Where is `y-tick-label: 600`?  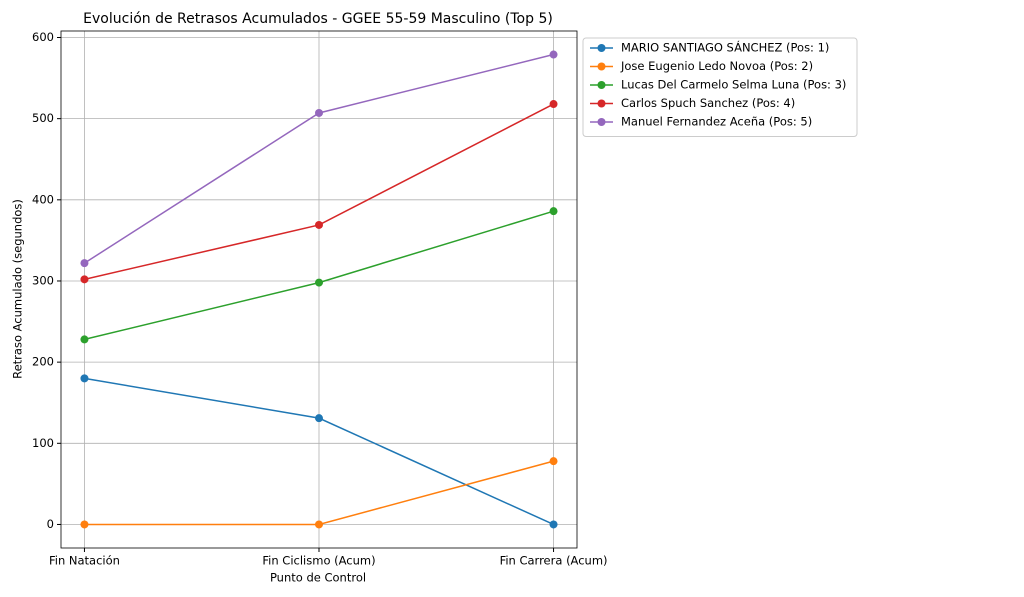 y-tick-label: 600 is located at coordinates (43, 37).